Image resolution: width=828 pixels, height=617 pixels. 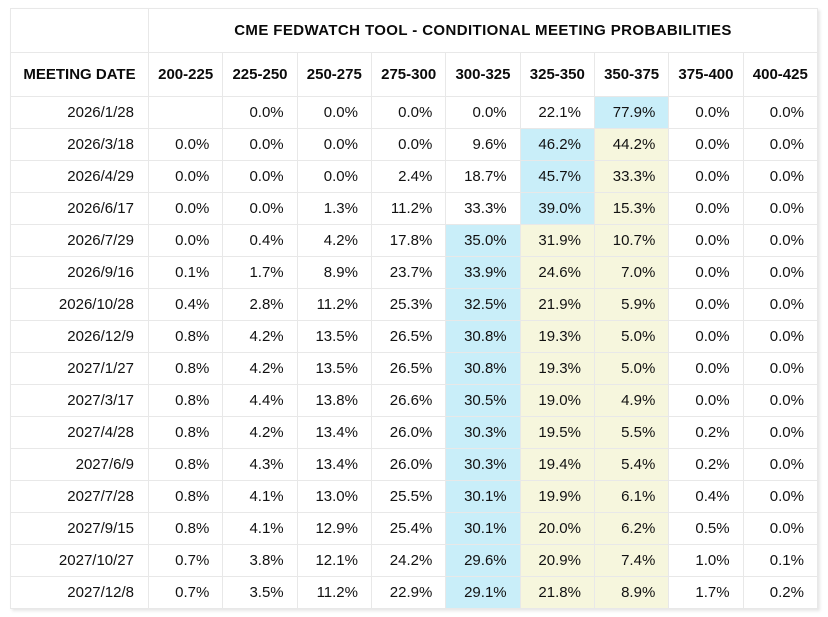 I want to click on meeting-date-cell: 2027/1/27, so click(x=79, y=368).